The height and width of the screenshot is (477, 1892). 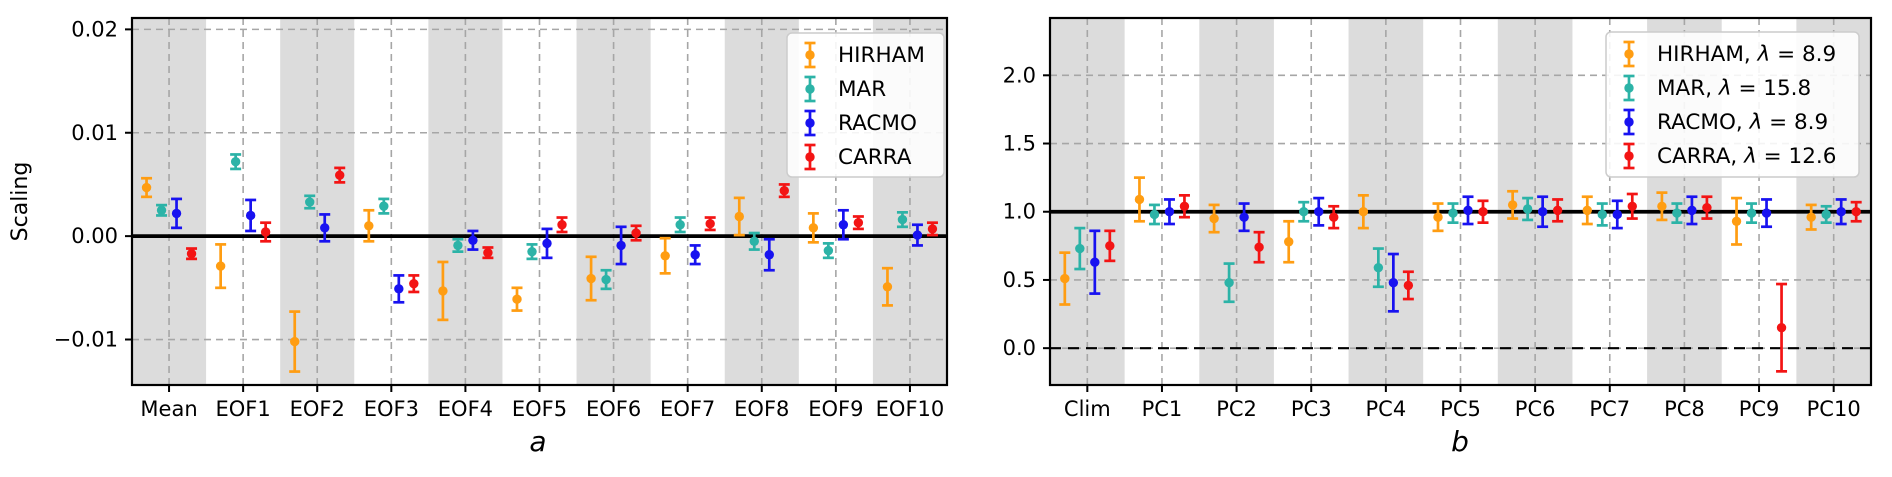 What do you see at coordinates (1684, 409) in the screenshot?
I see `x-tick-label: PC8` at bounding box center [1684, 409].